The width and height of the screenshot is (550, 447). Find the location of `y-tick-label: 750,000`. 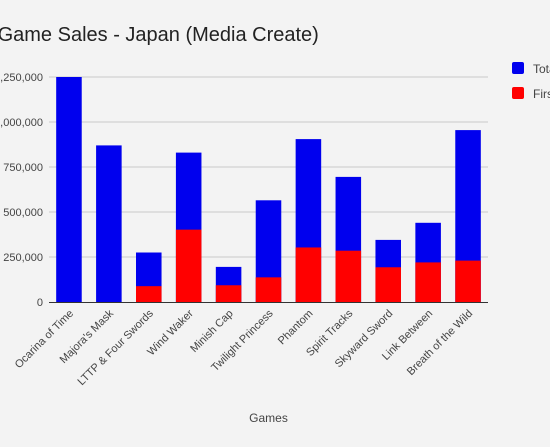

y-tick-label: 750,000 is located at coordinates (23, 168).